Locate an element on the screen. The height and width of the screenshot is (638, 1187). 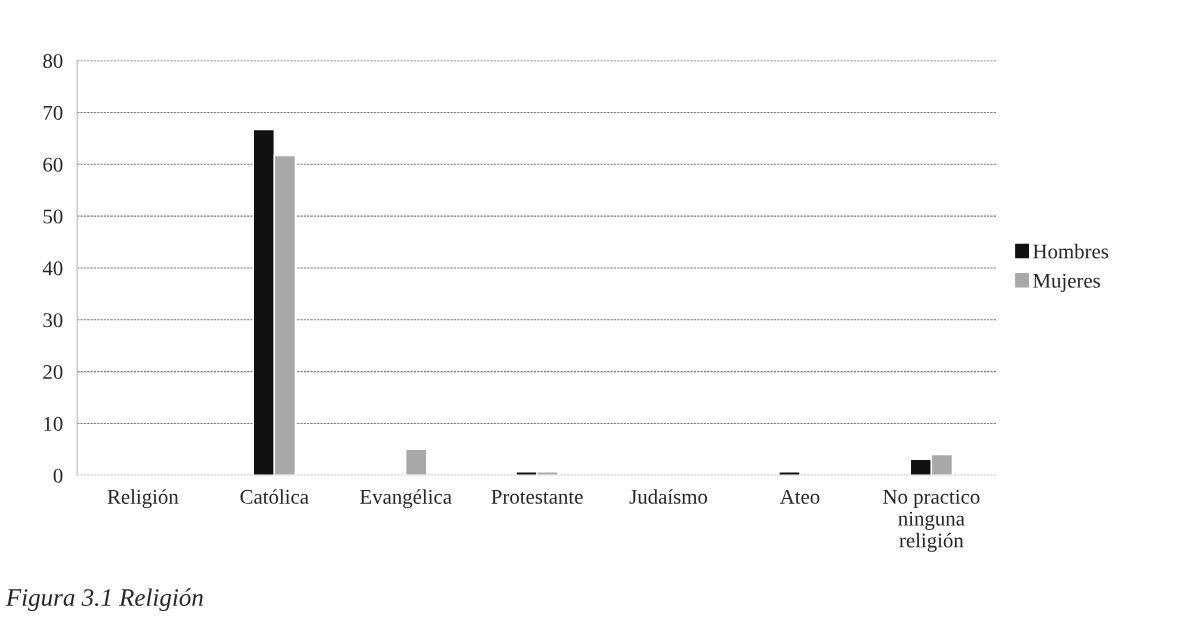
y-tick-label: 50 is located at coordinates (53, 216).